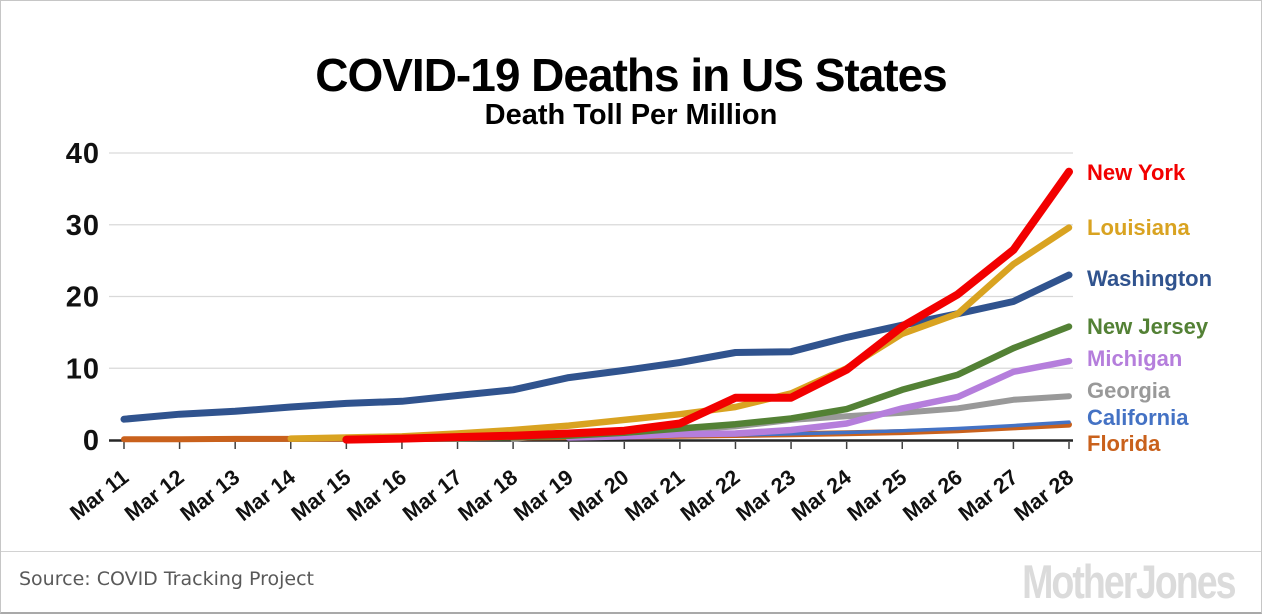 This screenshot has height=615, width=1262. Describe the element at coordinates (83, 226) in the screenshot. I see `y-axis-label: 30` at that location.